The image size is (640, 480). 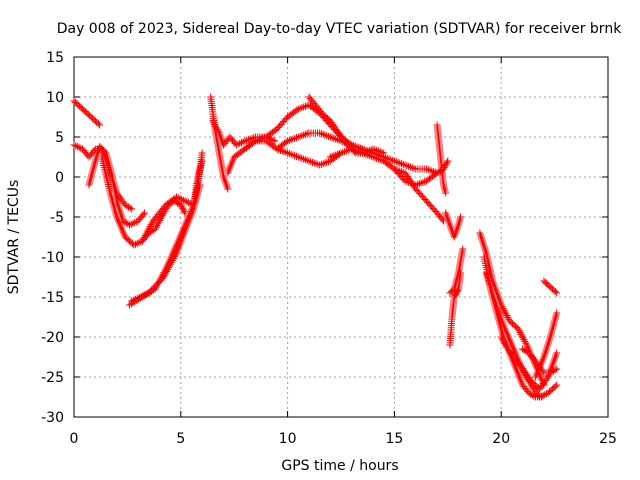 I want to click on series-track-k, so click(x=298, y=127).